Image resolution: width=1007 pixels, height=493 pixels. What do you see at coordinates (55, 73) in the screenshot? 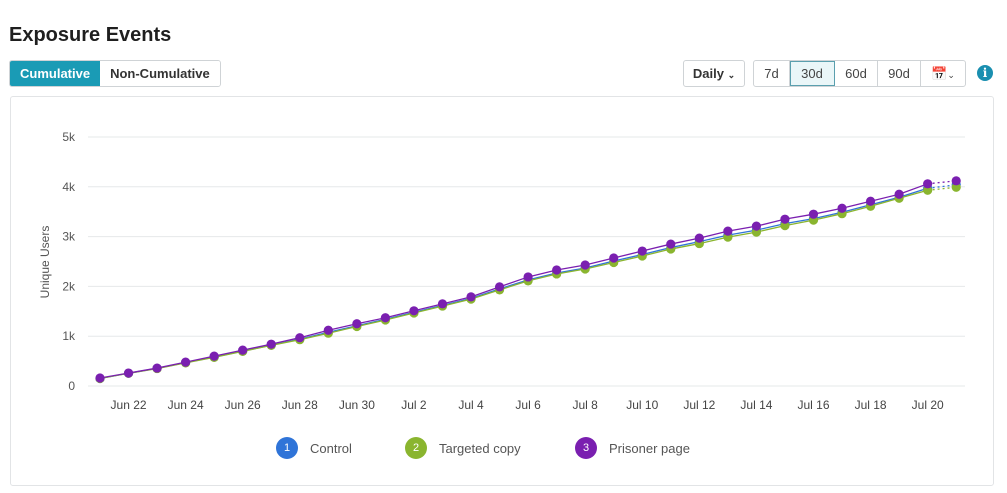
I see `cumulative-button: Cumulative` at bounding box center [55, 73].